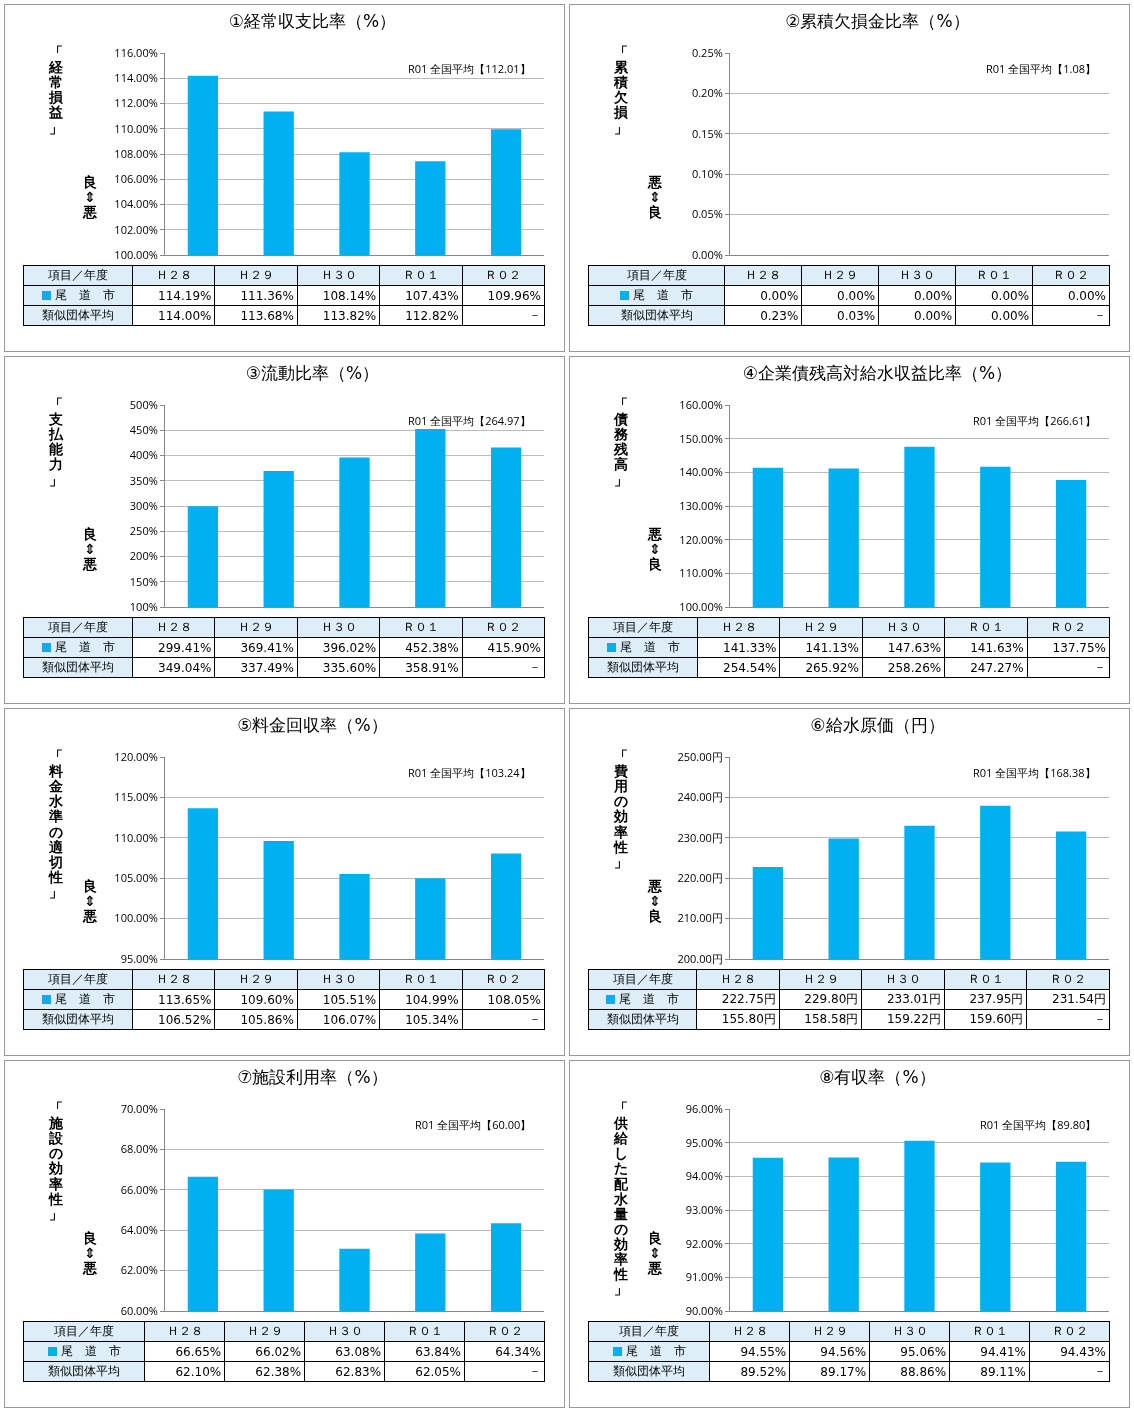  Describe the element at coordinates (185, 667) in the screenshot. I see `text: 349.04%` at that location.